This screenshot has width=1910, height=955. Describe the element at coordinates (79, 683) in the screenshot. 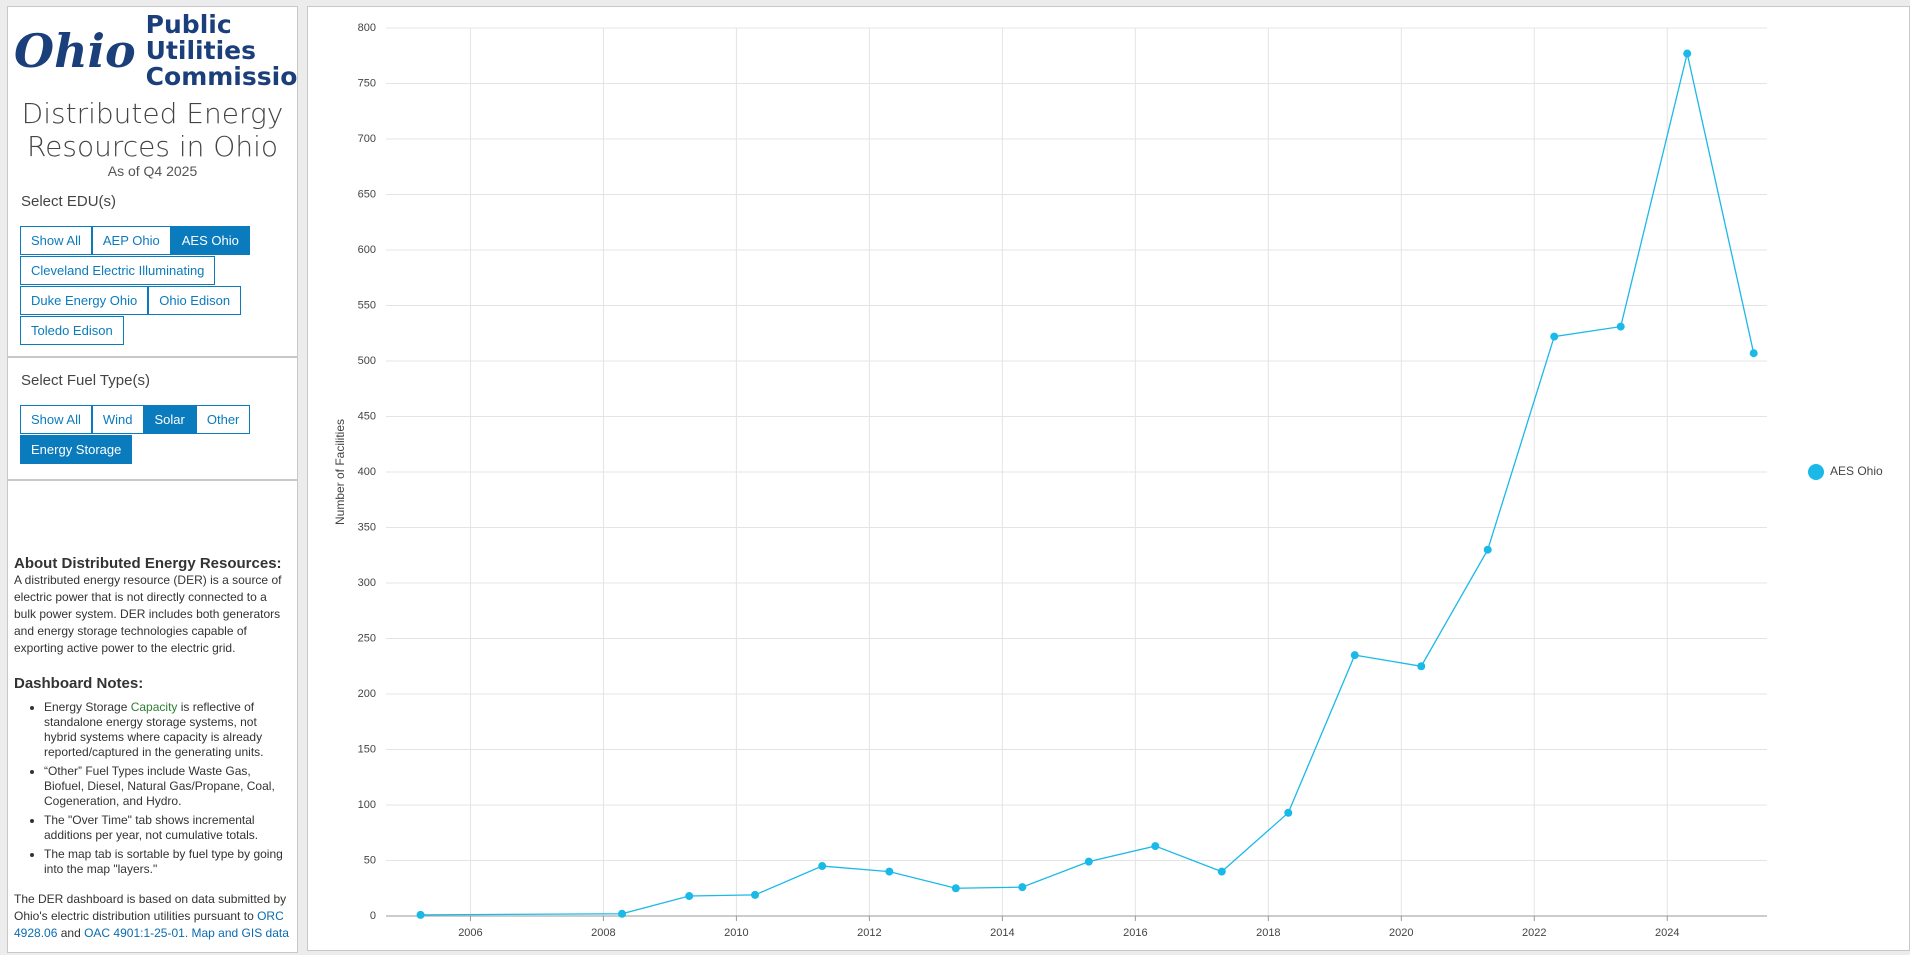

I see `notes-heading: Dashboard Notes:` at that location.